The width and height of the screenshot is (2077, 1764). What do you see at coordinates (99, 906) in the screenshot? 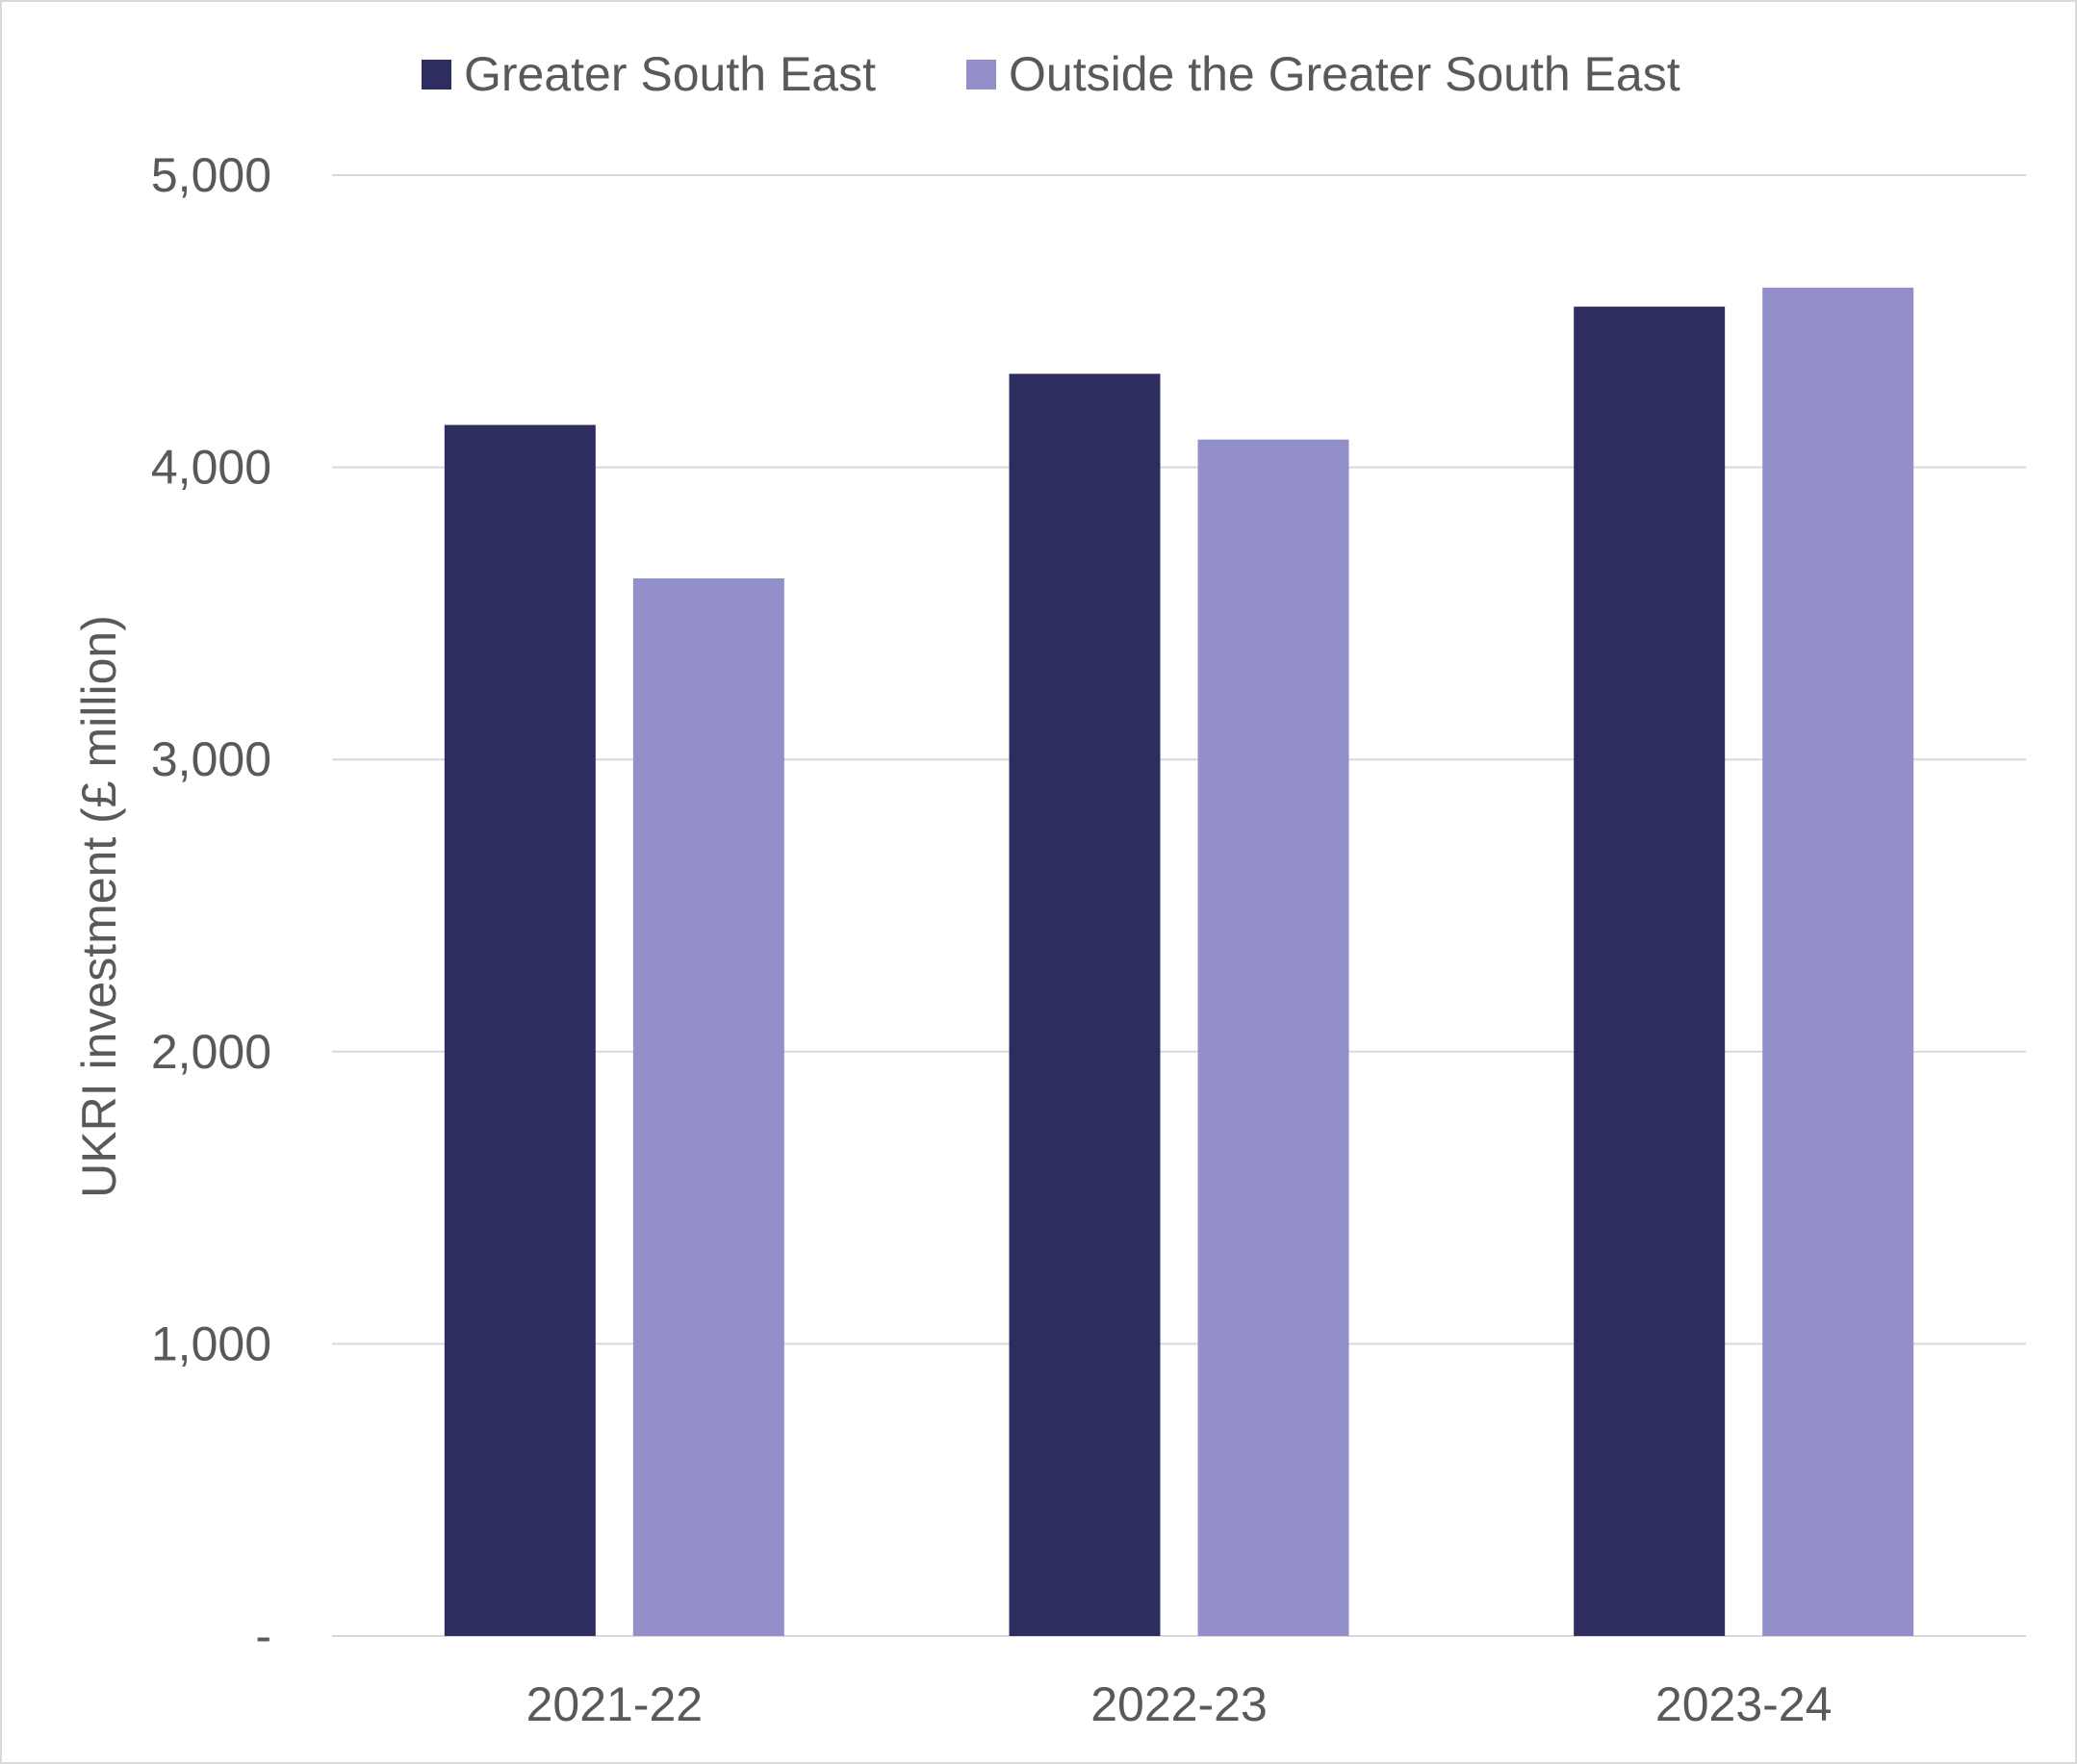
I see `y-axis-title: UKRI investment (£ million)` at bounding box center [99, 906].